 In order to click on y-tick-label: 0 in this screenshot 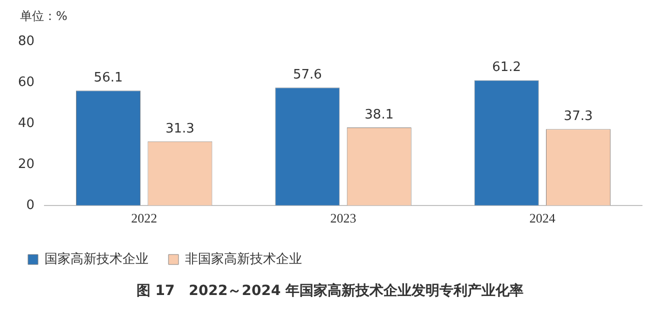, I will do `click(30, 205)`.